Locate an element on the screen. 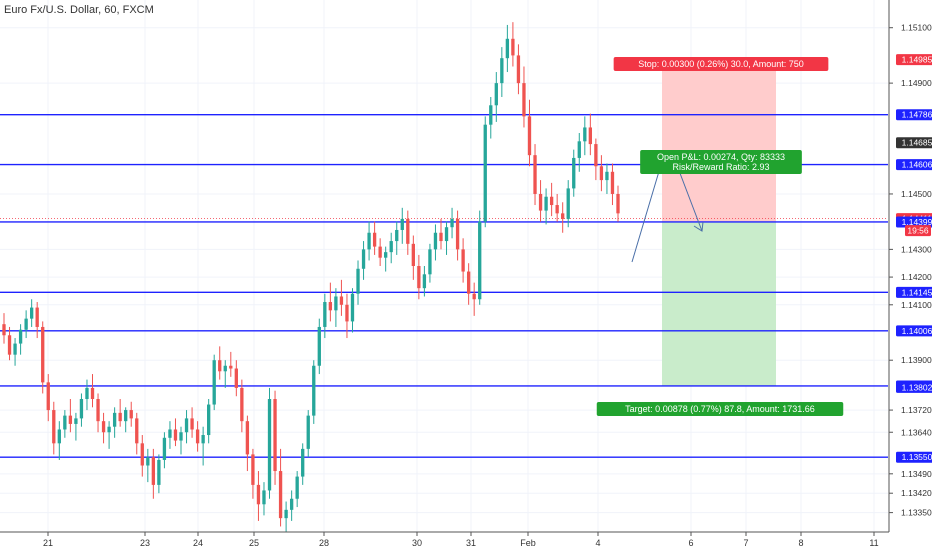 This screenshot has width=932, height=550. stop-label: Stop: 0.00300 (0.26%) 30.0, Amount: 750 is located at coordinates (721, 64).